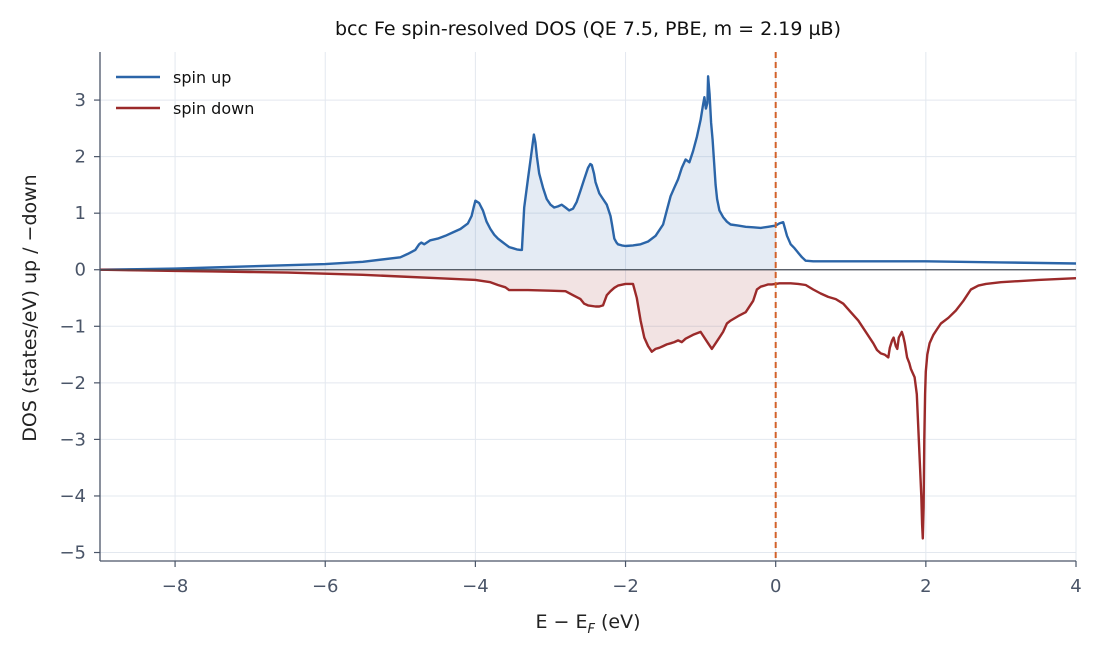 This screenshot has width=1099, height=651. What do you see at coordinates (925, 586) in the screenshot?
I see `x-tick-label-5: 2` at bounding box center [925, 586].